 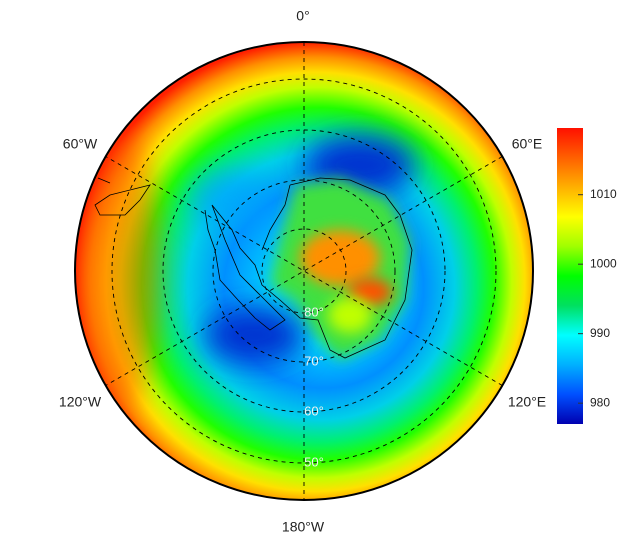 What do you see at coordinates (570, 276) in the screenshot?
I see `colorbar` at bounding box center [570, 276].